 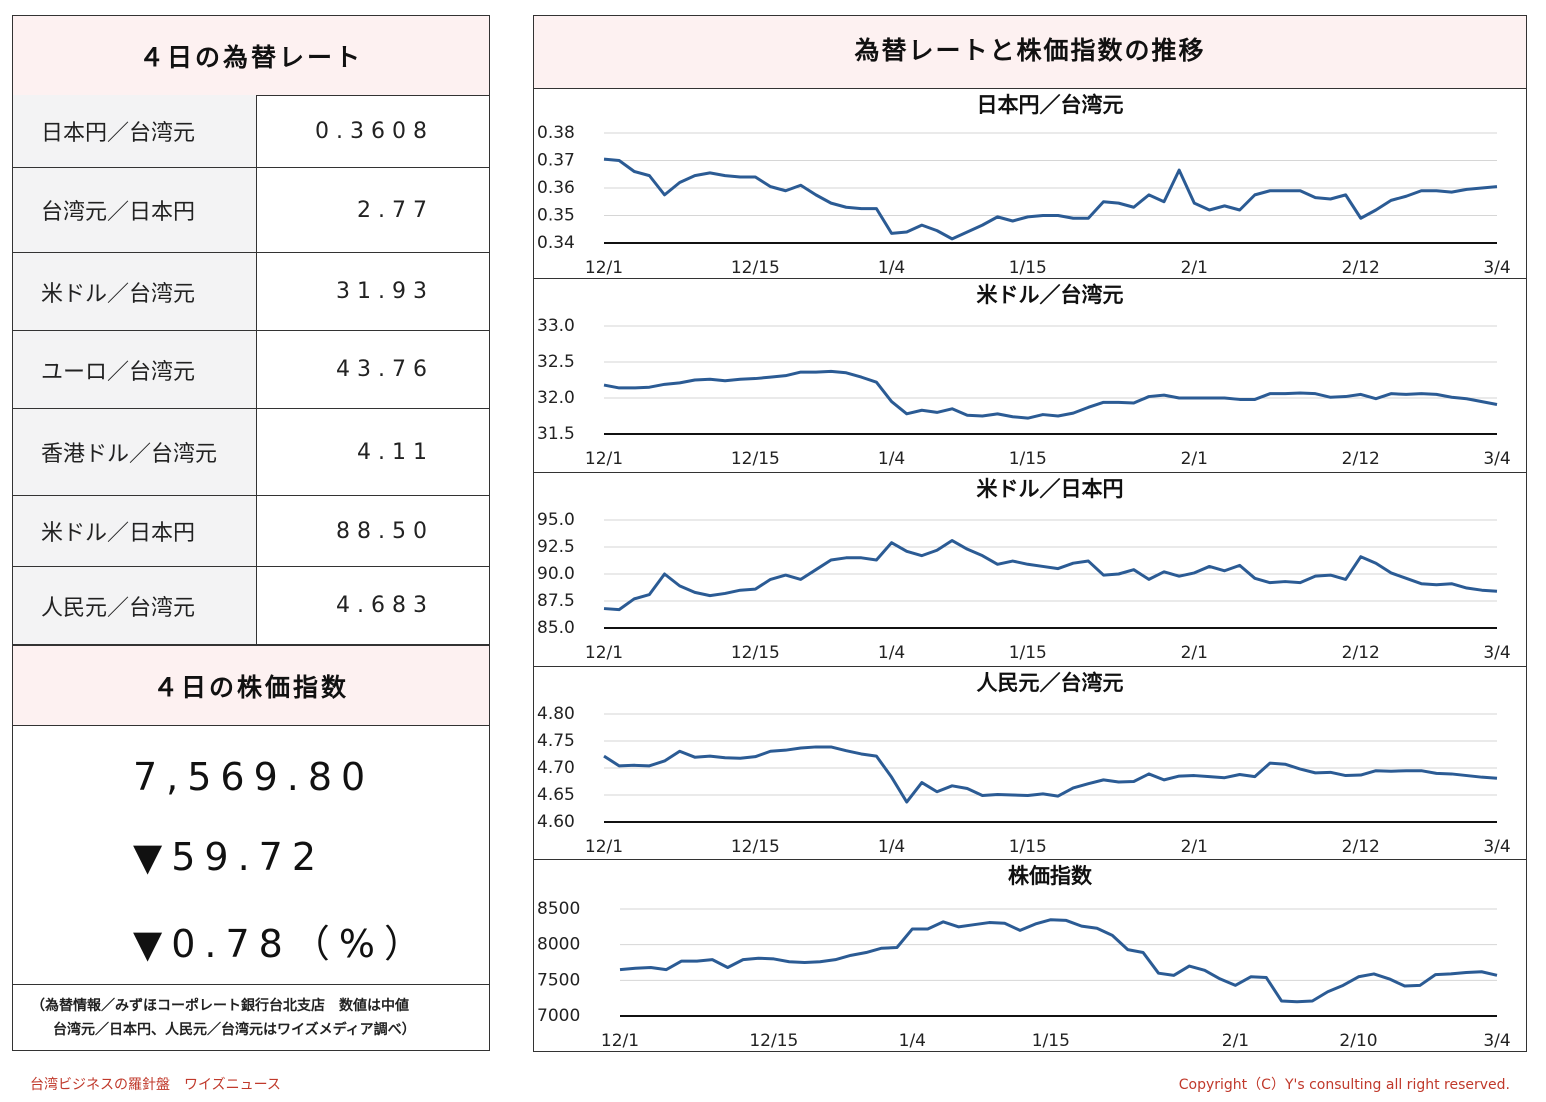 I want to click on rate-label: 日本円／台湾元, so click(x=135, y=131).